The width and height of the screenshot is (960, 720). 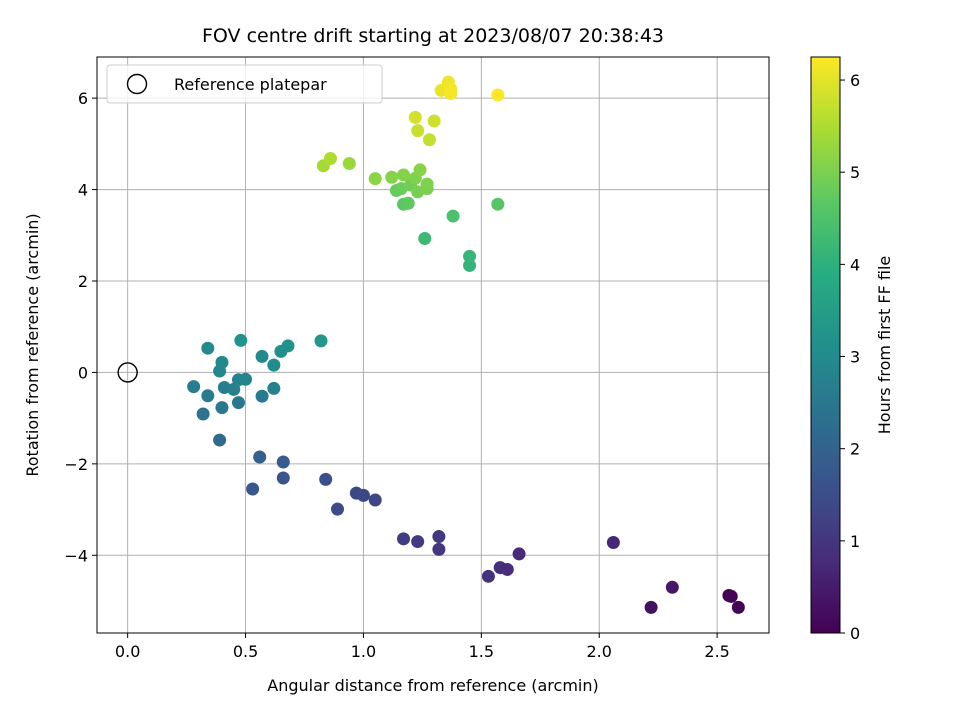 I want to click on colorbar-label: Hours from first FF file, so click(x=884, y=345).